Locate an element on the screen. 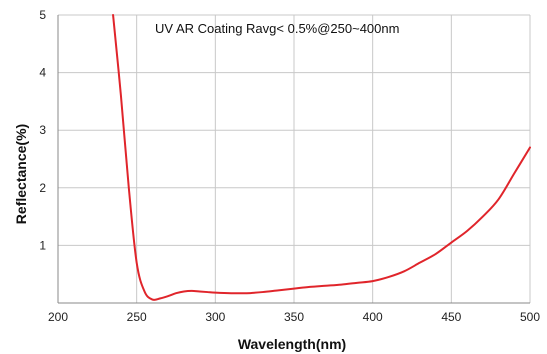 The height and width of the screenshot is (354, 547). x-tick-label: 250 is located at coordinates (137, 317).